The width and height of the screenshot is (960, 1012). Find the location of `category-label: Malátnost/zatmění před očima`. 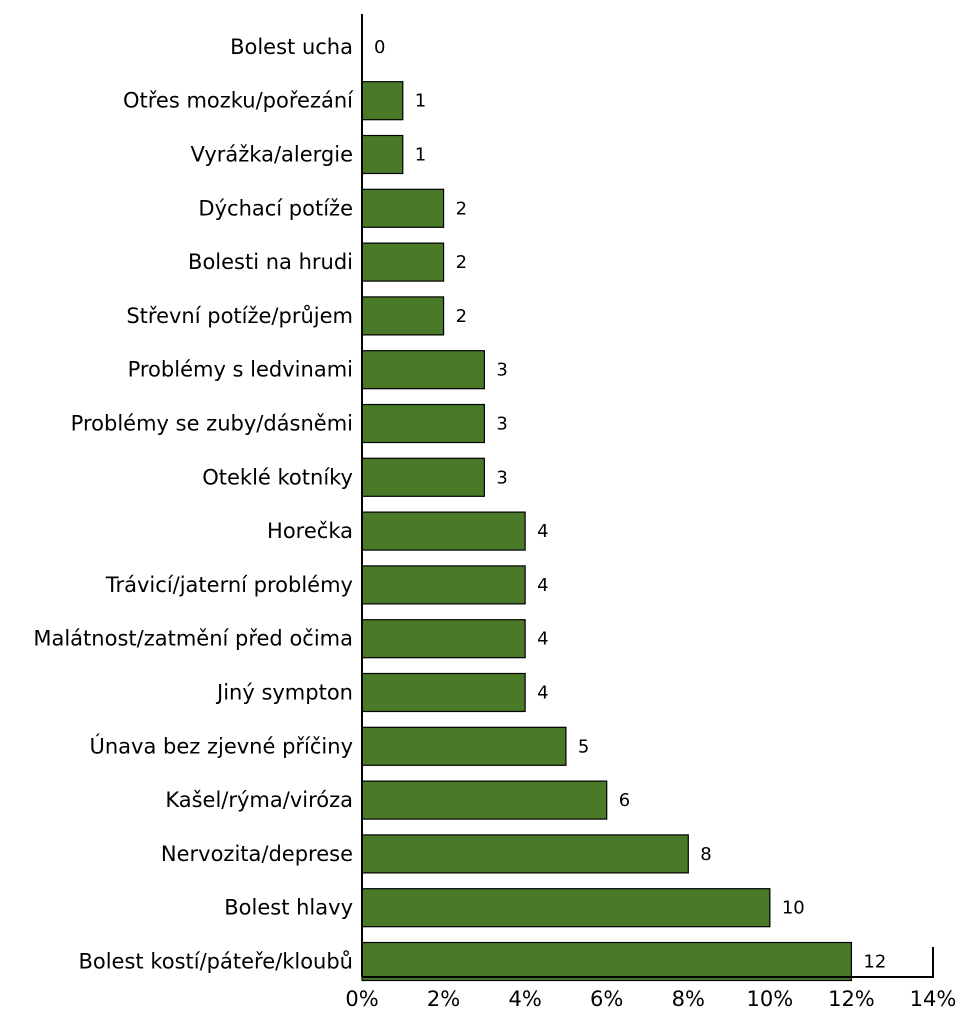

category-label: Malátnost/zatmění před očima is located at coordinates (193, 639).